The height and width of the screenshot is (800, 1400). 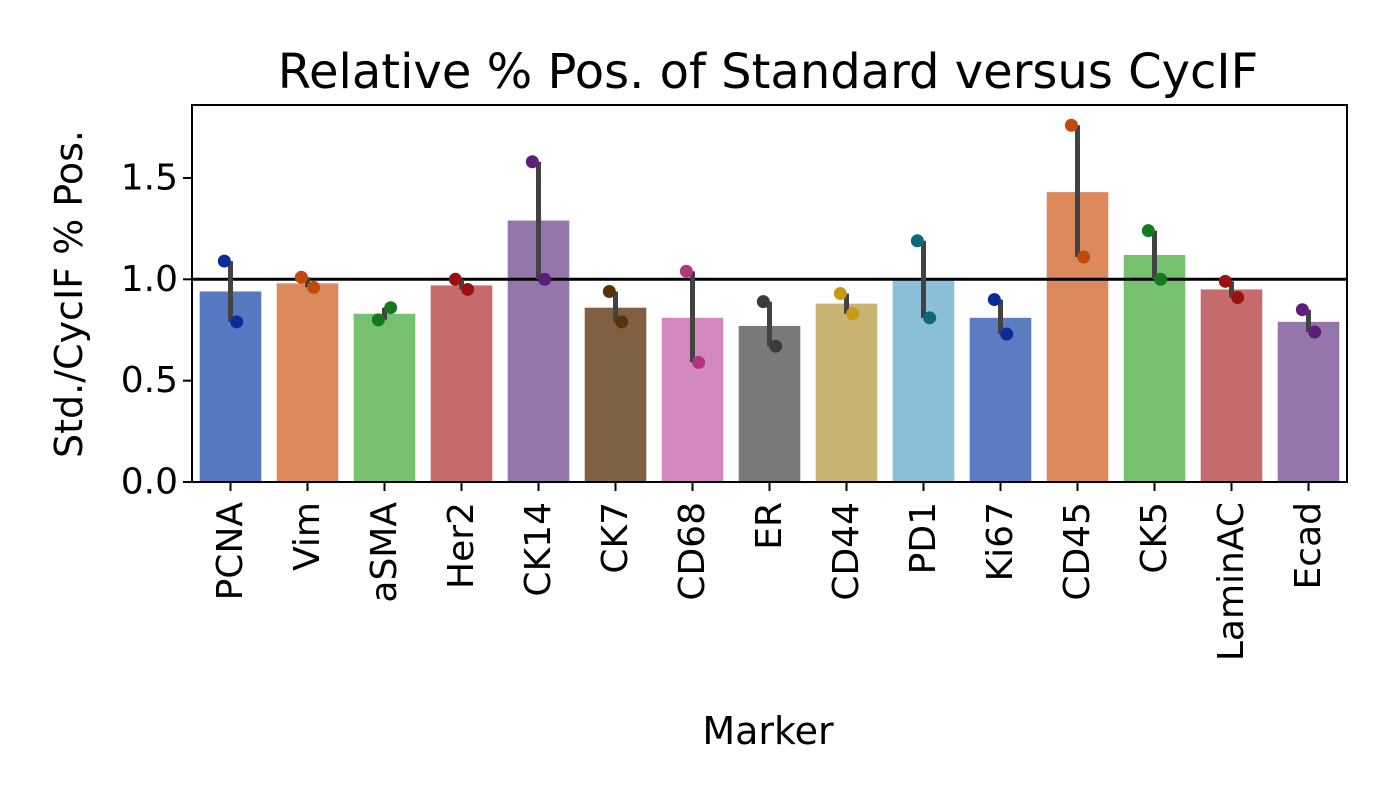 What do you see at coordinates (769, 403) in the screenshot?
I see `bar-er` at bounding box center [769, 403].